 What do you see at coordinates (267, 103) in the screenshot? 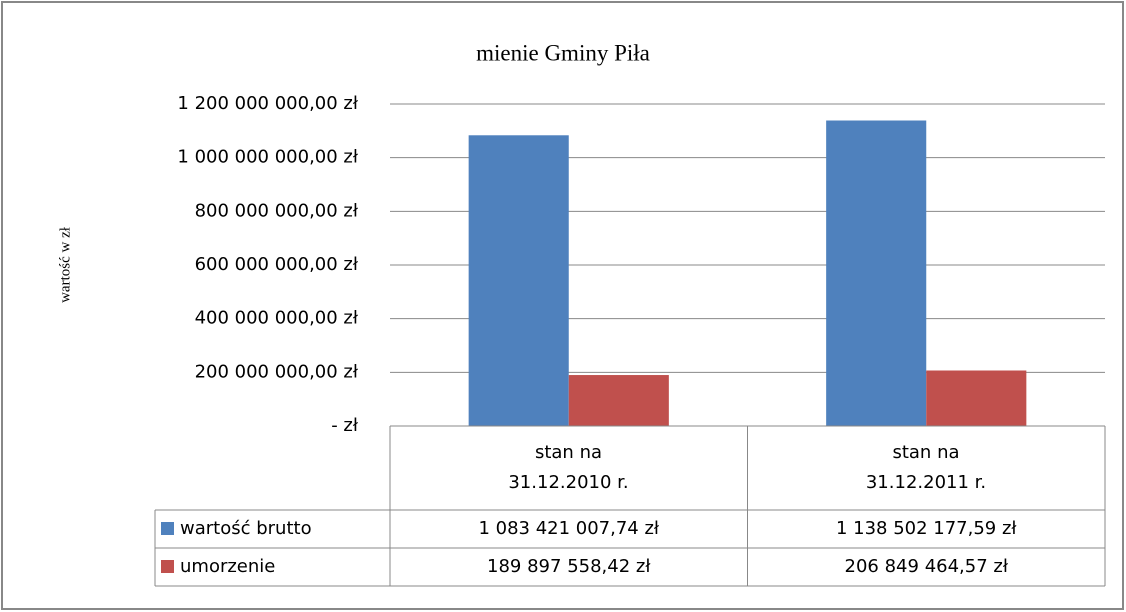
I see `y-tick-label: 1 200 000 000,00 zł` at bounding box center [267, 103].